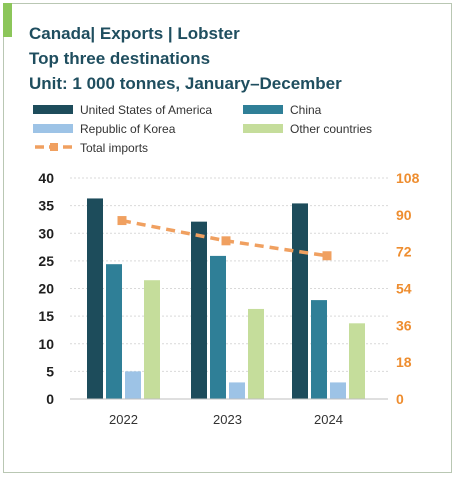 The height and width of the screenshot is (478, 457). I want to click on y2-tick-label: 90, so click(404, 215).